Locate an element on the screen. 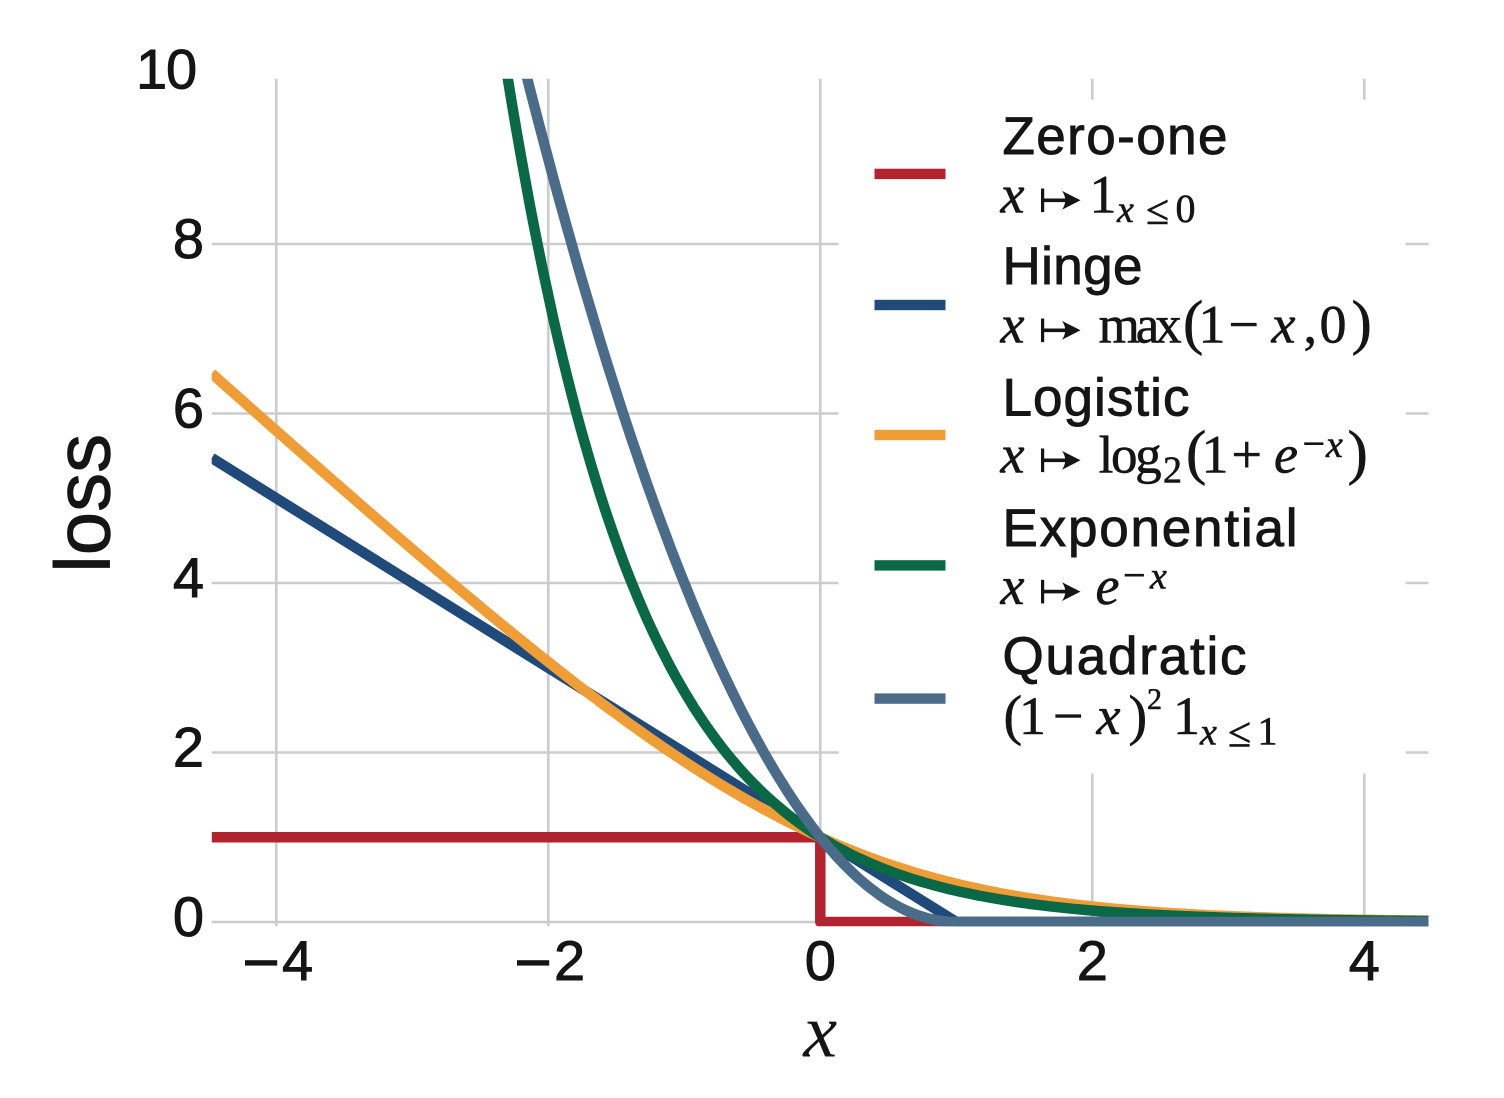 This screenshot has width=1504, height=1098. svg-text: Exponential is located at coordinates (1150, 528).